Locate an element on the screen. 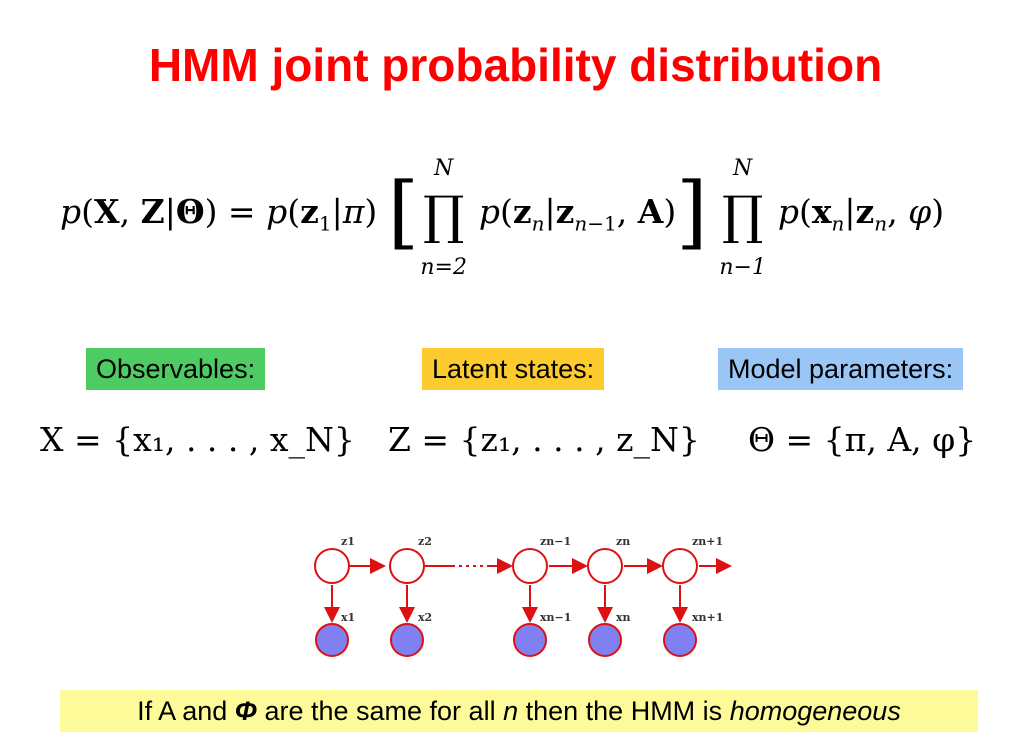  product-1-upper-limit: N is located at coordinates (444, 168).